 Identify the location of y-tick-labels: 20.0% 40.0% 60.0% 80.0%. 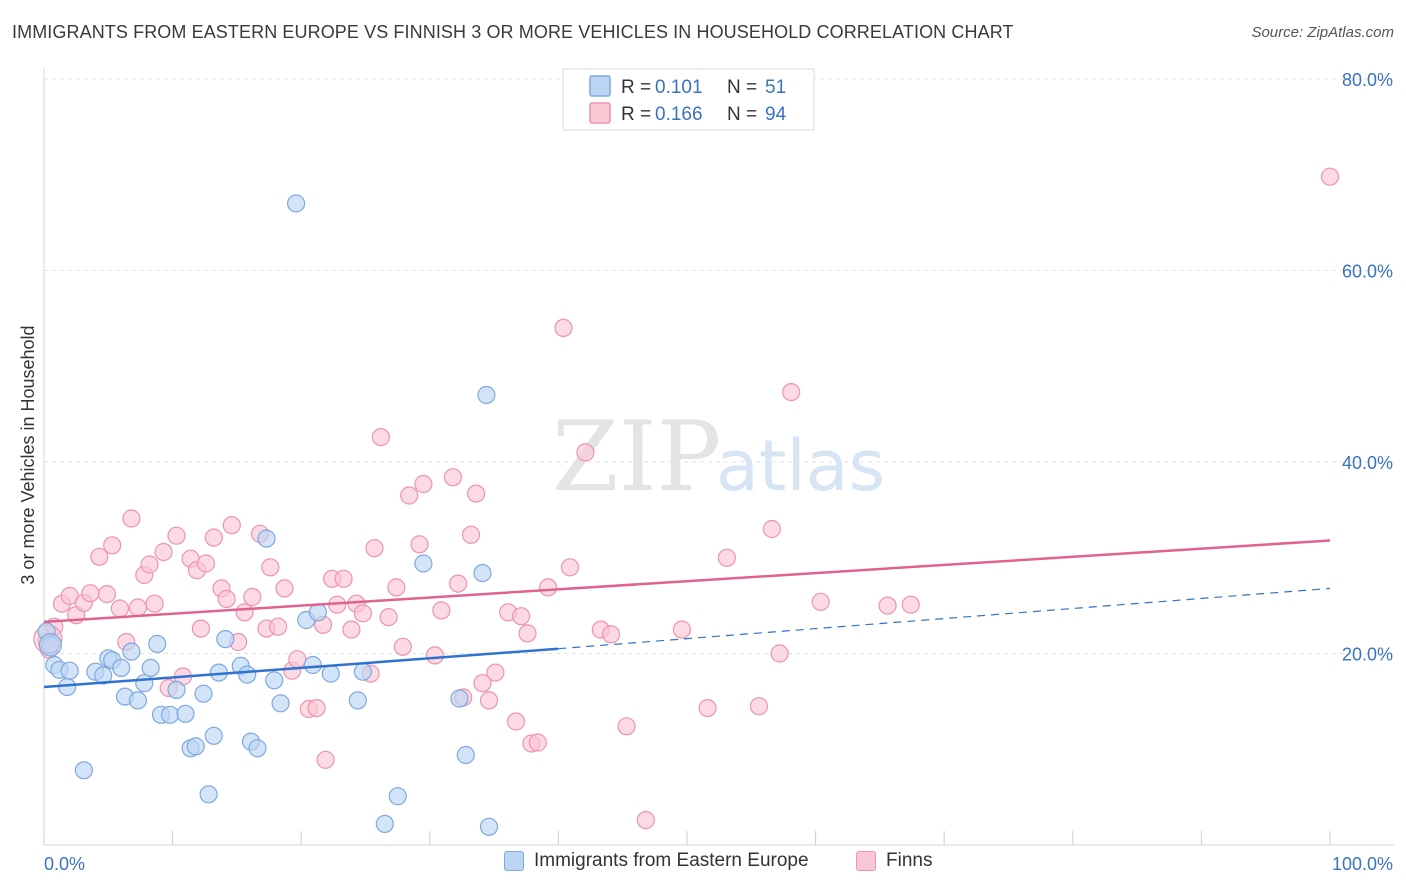
(1367, 367).